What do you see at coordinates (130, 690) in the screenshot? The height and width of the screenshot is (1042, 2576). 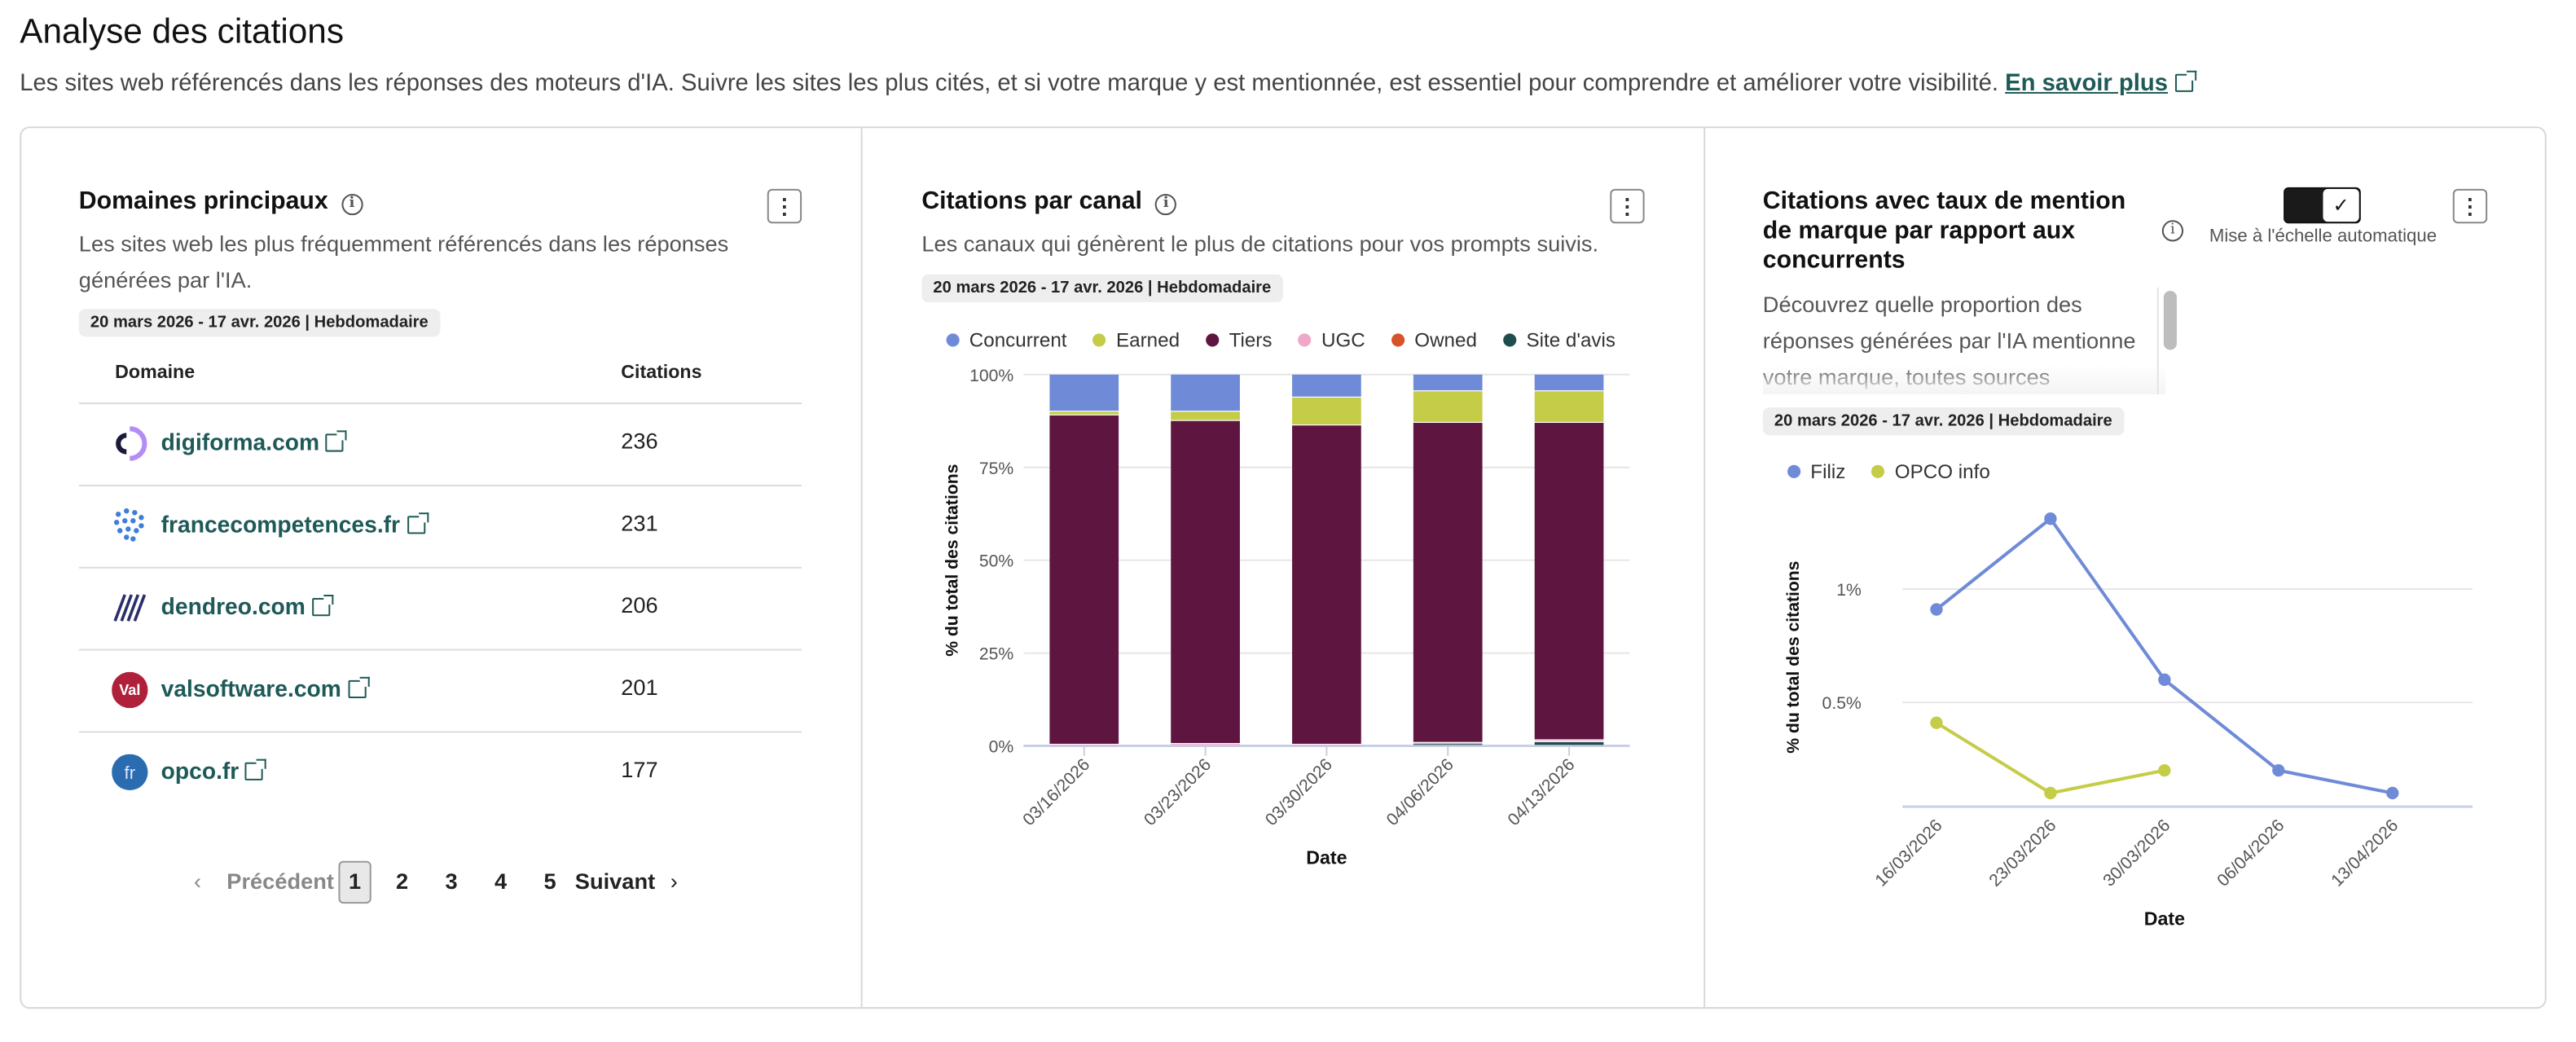 I see `valsoftware-logo: Val` at bounding box center [130, 690].